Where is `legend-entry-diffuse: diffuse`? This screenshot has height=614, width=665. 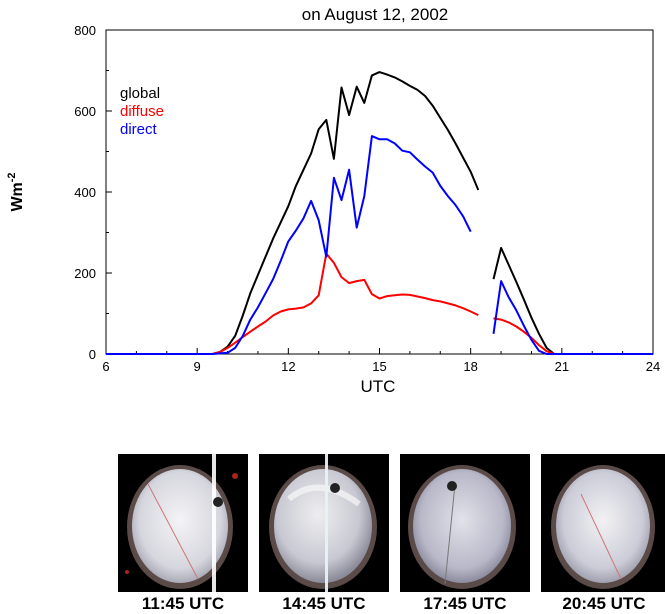 legend-entry-diffuse: diffuse is located at coordinates (142, 111).